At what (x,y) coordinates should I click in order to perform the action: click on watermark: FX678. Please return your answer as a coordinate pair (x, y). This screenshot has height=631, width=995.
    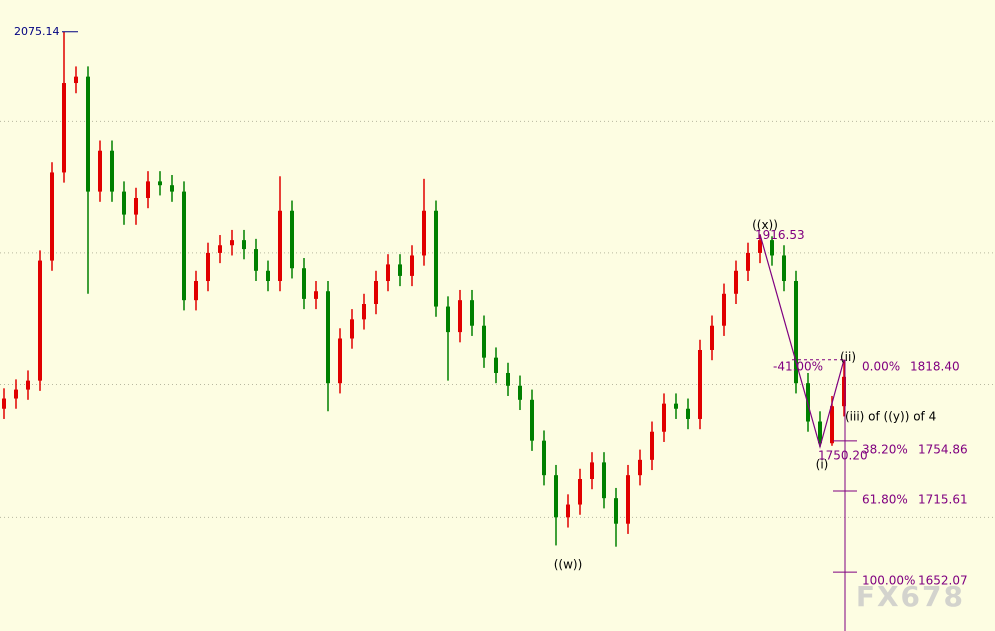
    Looking at the image, I should click on (910, 596).